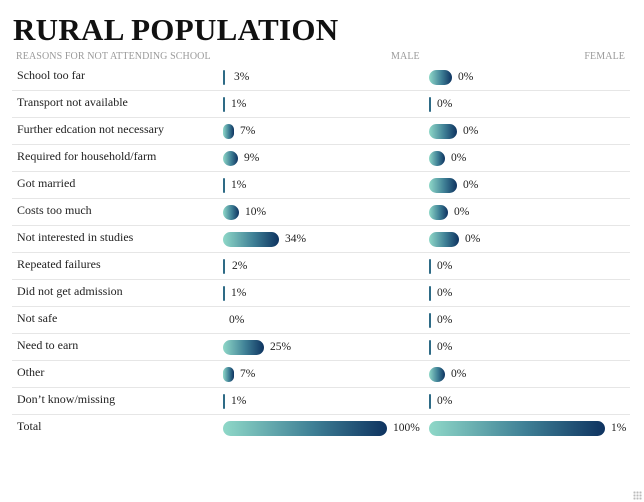 This screenshot has height=502, width=644. I want to click on category-label: Required for household/farm, so click(87, 156).